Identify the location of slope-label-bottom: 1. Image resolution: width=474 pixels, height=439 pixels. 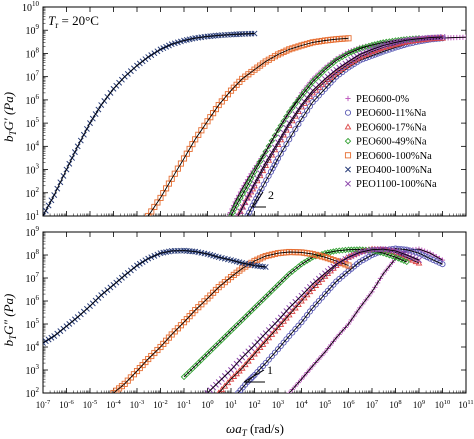
(270, 370).